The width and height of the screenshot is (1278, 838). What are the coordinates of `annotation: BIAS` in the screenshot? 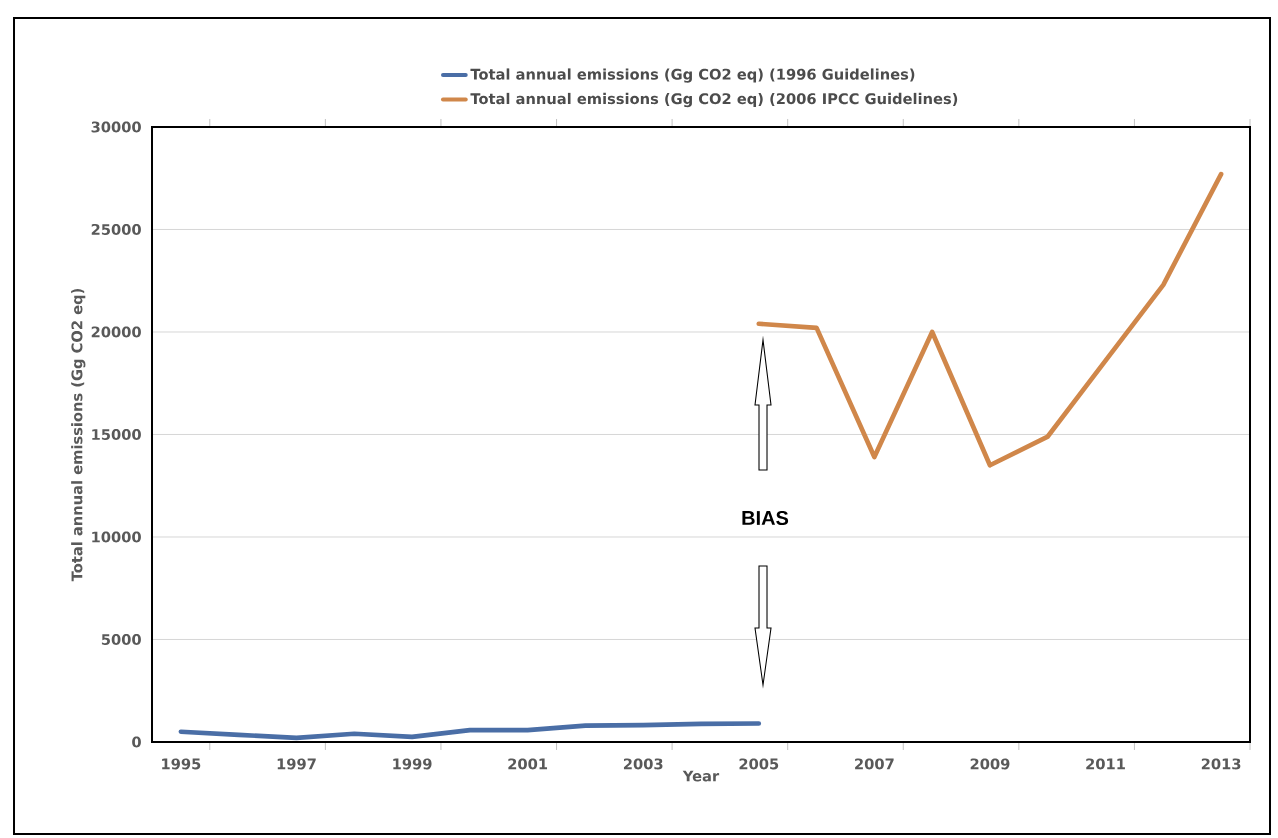 It's located at (765, 518).